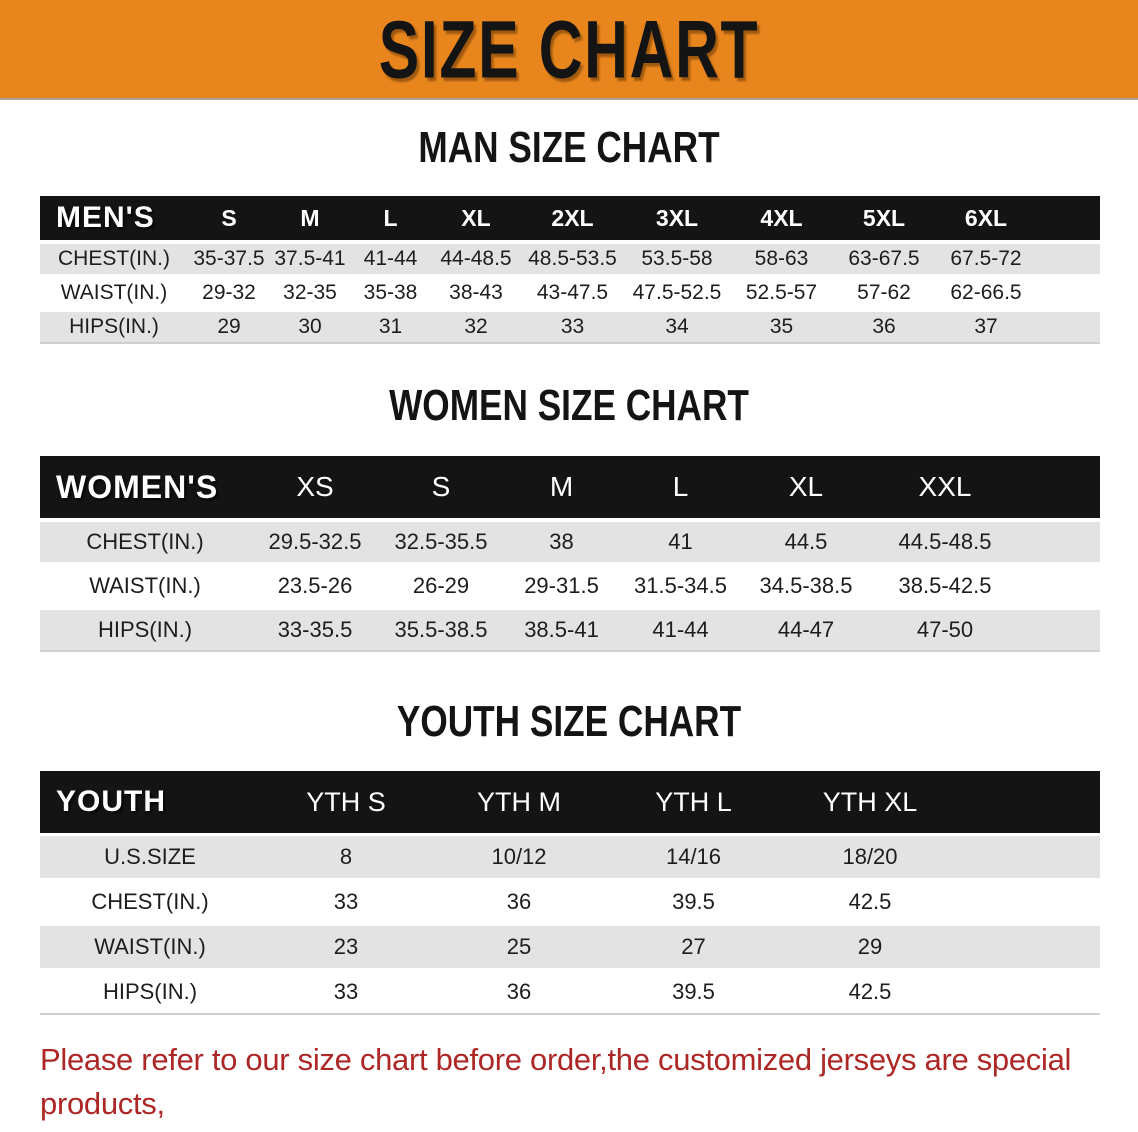 This screenshot has height=1132, width=1138. What do you see at coordinates (519, 802) in the screenshot?
I see `size-column-header: YTH M` at bounding box center [519, 802].